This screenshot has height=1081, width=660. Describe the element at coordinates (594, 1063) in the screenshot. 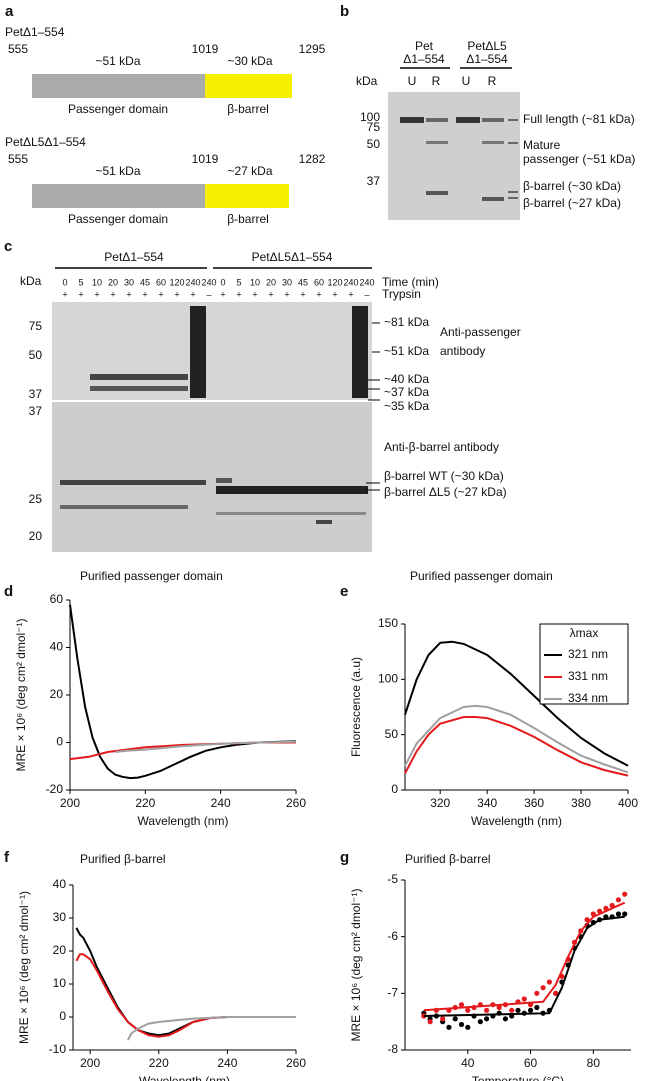

I see `x-tick-label: 80` at that location.